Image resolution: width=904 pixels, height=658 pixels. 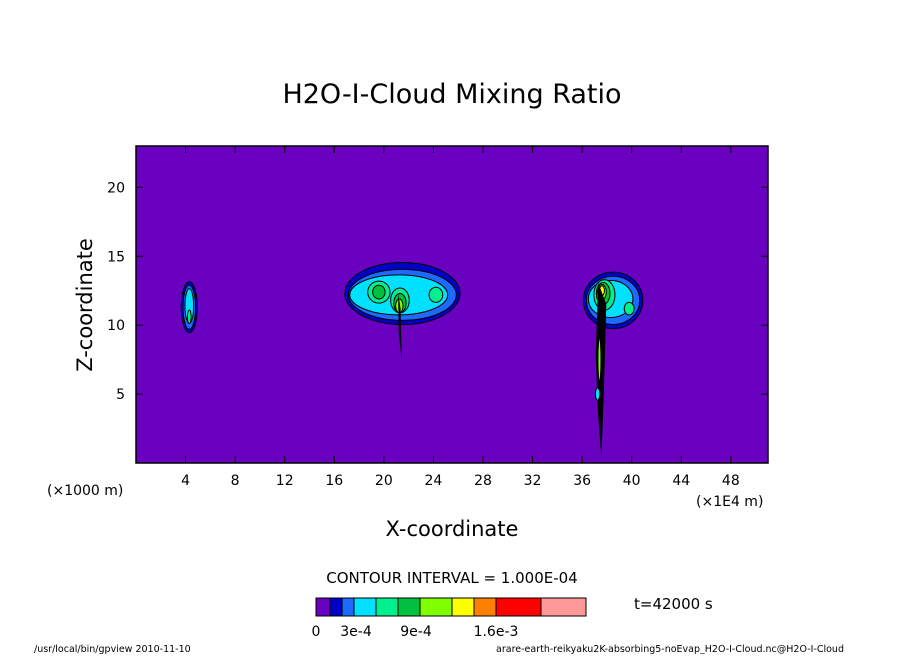 I want to click on colorbar-tick-label: 0, so click(x=316, y=632).